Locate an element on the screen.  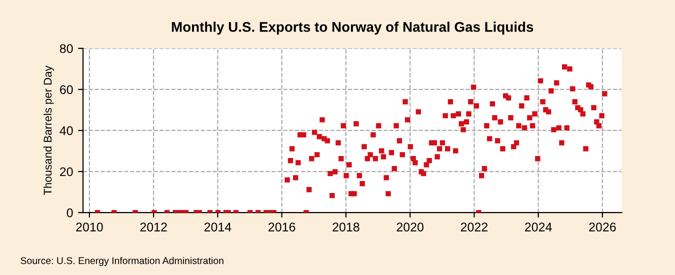
y-tick-label: 40 is located at coordinates (66, 131).